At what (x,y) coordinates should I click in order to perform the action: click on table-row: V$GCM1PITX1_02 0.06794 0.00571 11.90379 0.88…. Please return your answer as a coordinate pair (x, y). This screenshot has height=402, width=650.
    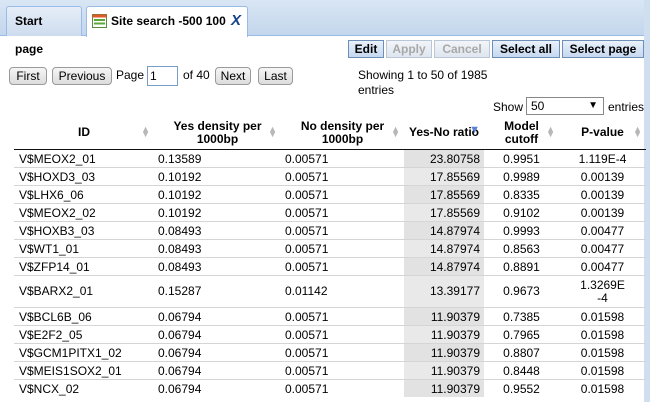
    Looking at the image, I should click on (330, 352).